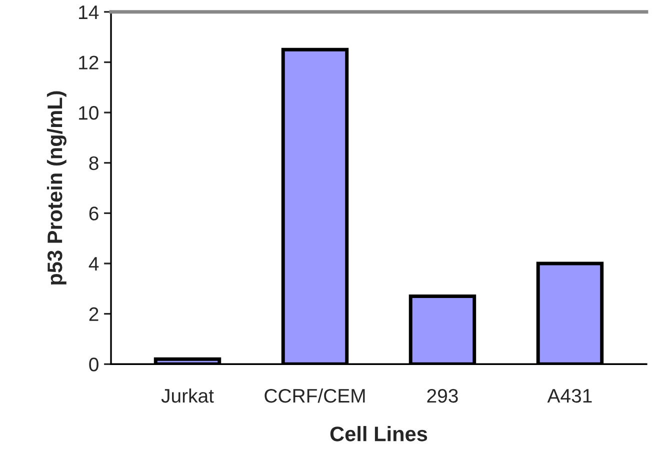 This screenshot has width=653, height=476. Describe the element at coordinates (569, 395) in the screenshot. I see `x-tick-label: A431` at that location.